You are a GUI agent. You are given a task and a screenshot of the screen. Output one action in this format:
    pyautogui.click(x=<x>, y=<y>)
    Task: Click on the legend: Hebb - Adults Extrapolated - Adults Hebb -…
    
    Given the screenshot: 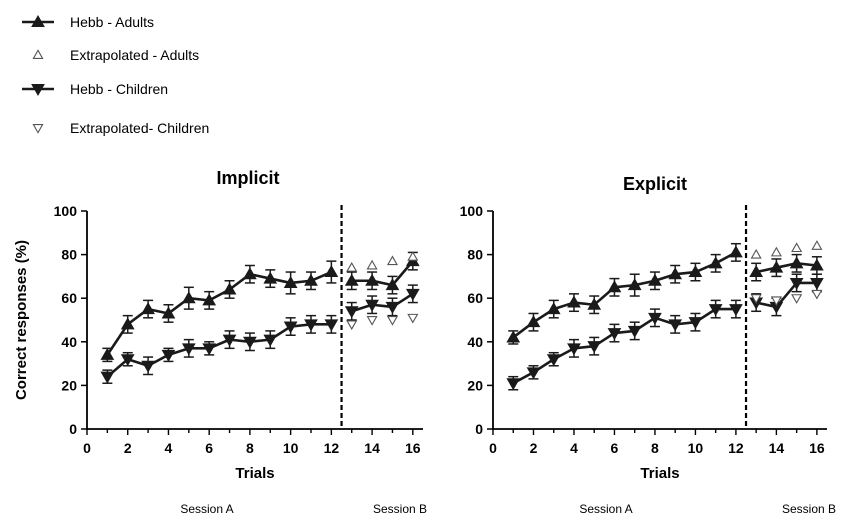 What is the action you would take?
    pyautogui.click(x=115, y=75)
    